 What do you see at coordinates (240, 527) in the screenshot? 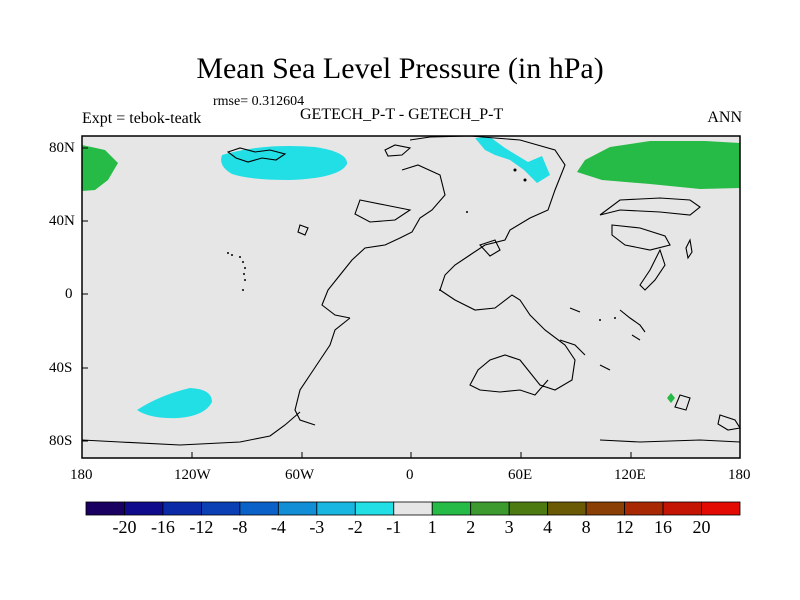
I see `colorbar-label: -8` at bounding box center [240, 527].